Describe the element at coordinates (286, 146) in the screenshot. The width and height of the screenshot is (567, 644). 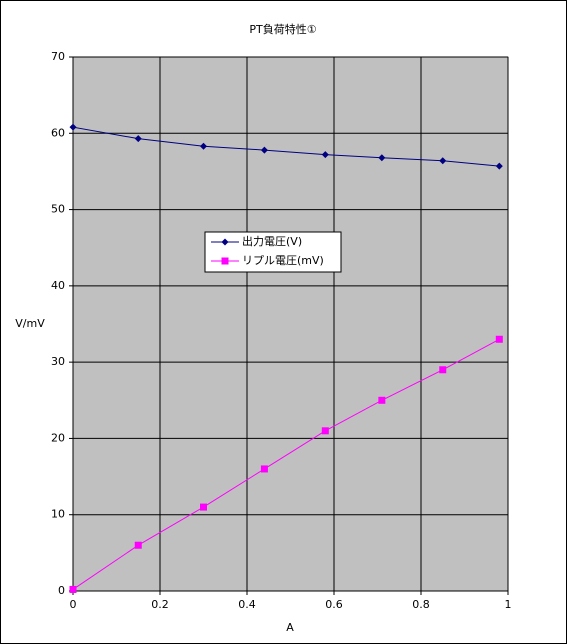
I see `series-line` at that location.